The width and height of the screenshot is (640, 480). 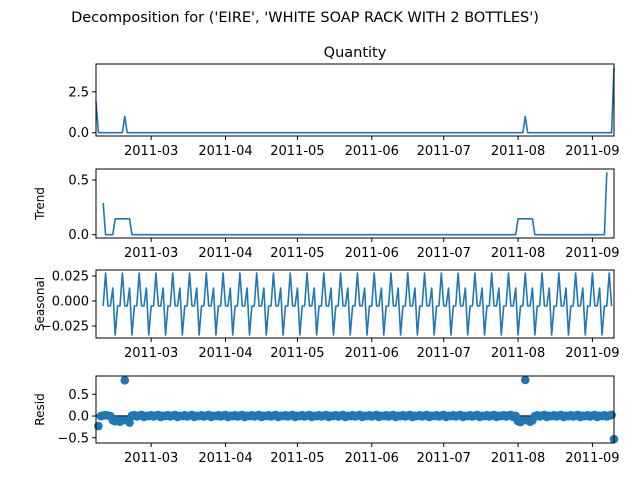 What do you see at coordinates (40, 409) in the screenshot?
I see `resid-ylabel: Resid` at bounding box center [40, 409].